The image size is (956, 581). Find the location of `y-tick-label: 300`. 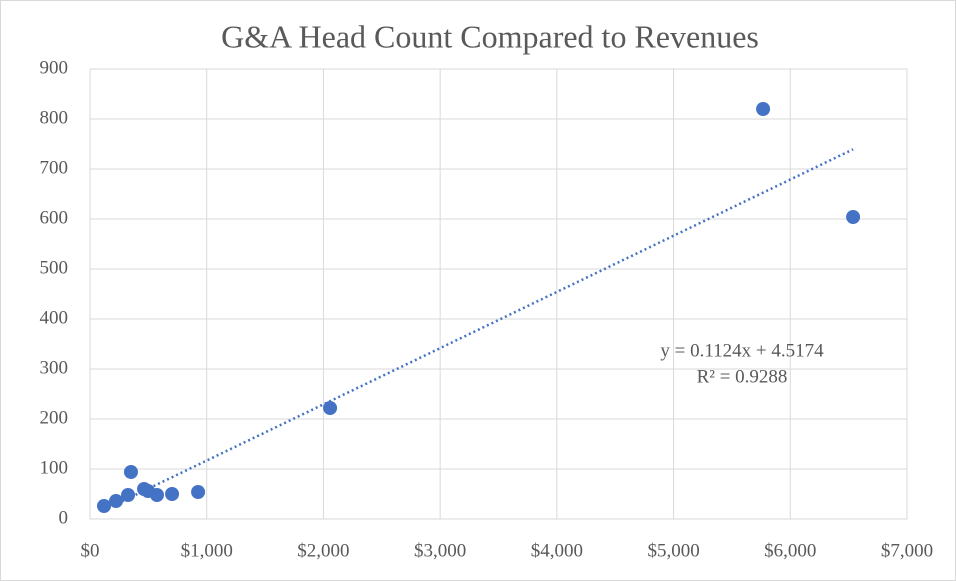

y-tick-label: 300 is located at coordinates (54, 367).